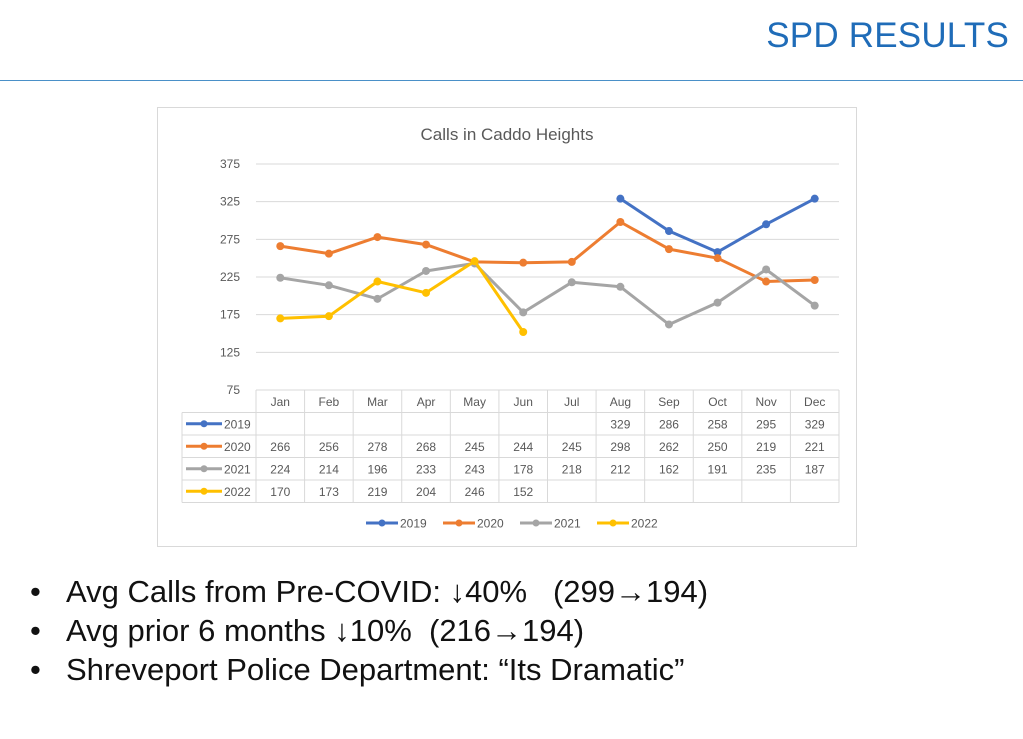 The image size is (1023, 739). Describe the element at coordinates (717, 402) in the screenshot. I see `x-tick-label: Oct` at that location.